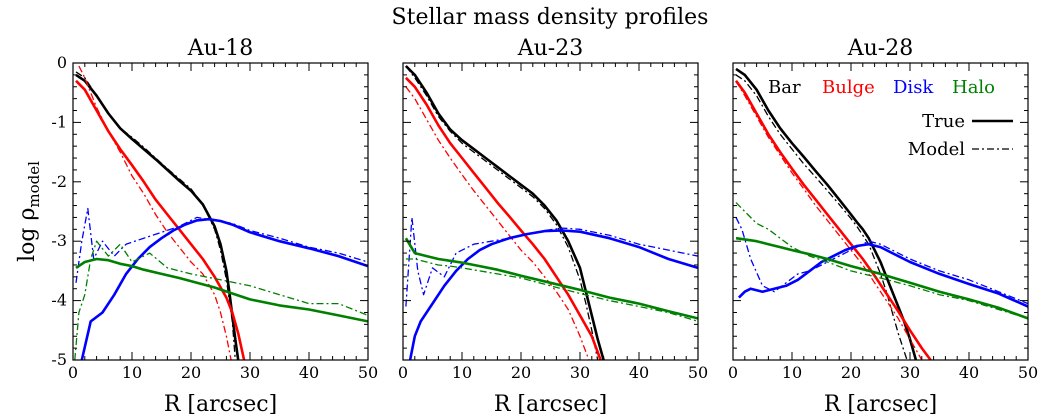 This screenshot has width=1046, height=419. I want to click on y-axis-label: log ρmodel, so click(29, 211).